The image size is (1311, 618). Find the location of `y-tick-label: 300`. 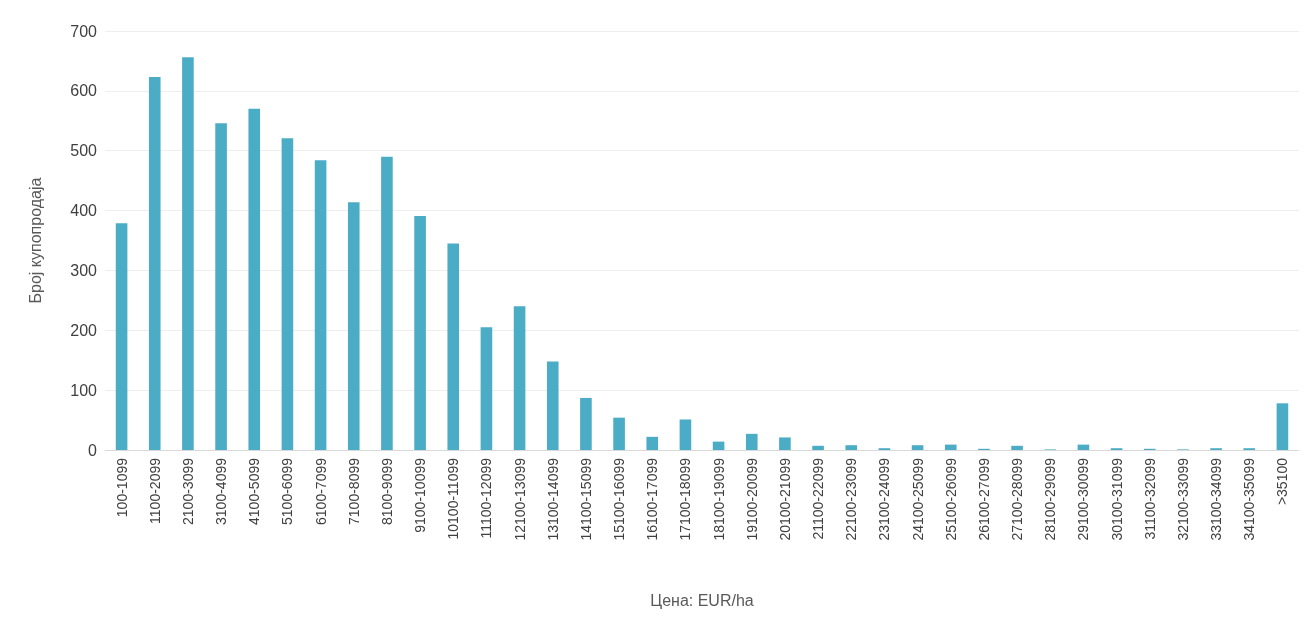

y-tick-label: 300 is located at coordinates (84, 270).